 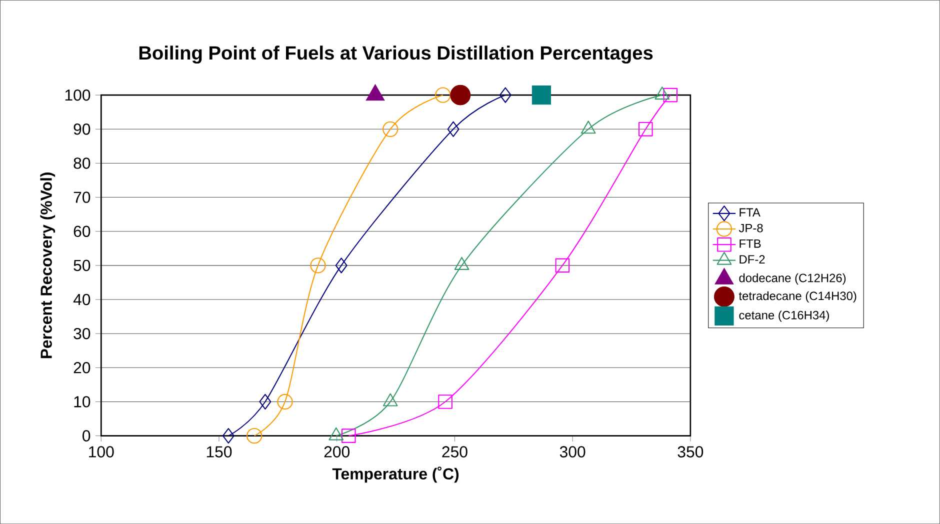 I want to click on legend-label: JP-8, so click(x=750, y=228).